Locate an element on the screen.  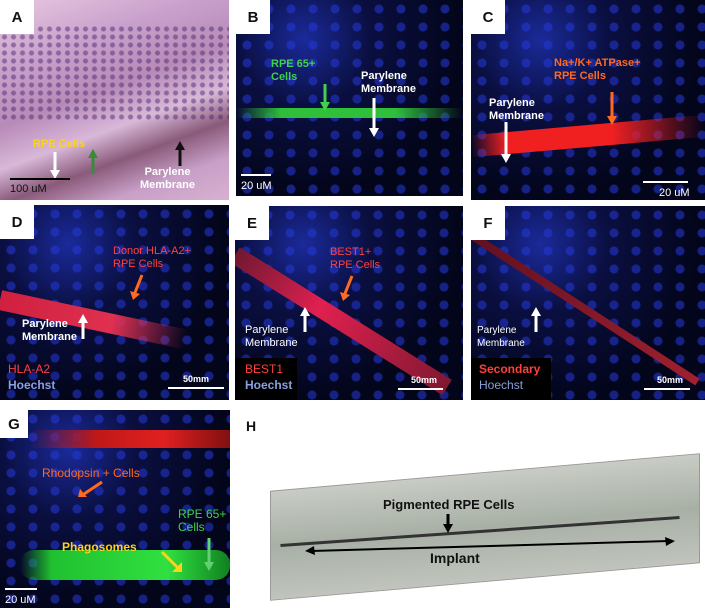
rpe-label: Donor HLA-A2+ RPE Cells is located at coordinates (152, 257).